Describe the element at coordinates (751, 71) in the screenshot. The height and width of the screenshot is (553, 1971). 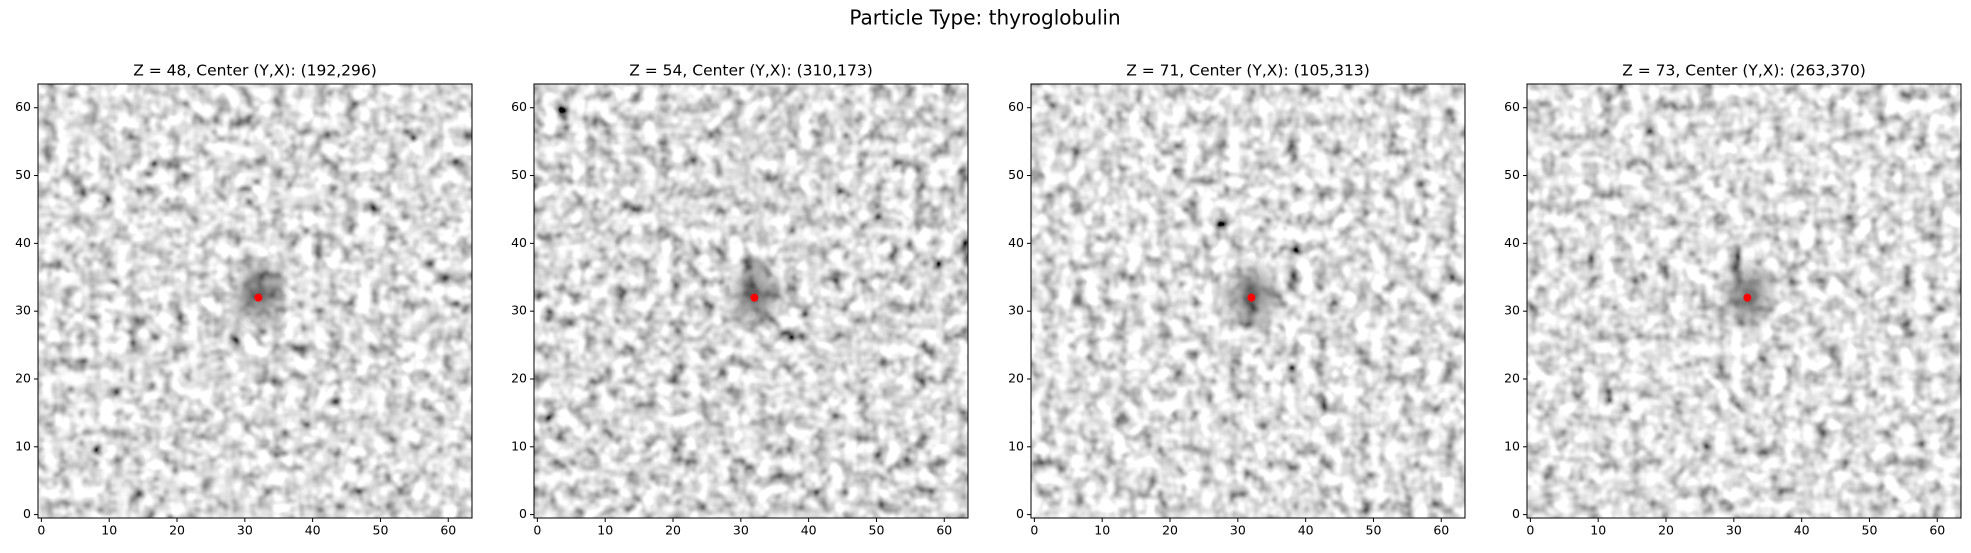
I see `subplot-title: Z = 54, Center (Y,X): (310,173)` at that location.